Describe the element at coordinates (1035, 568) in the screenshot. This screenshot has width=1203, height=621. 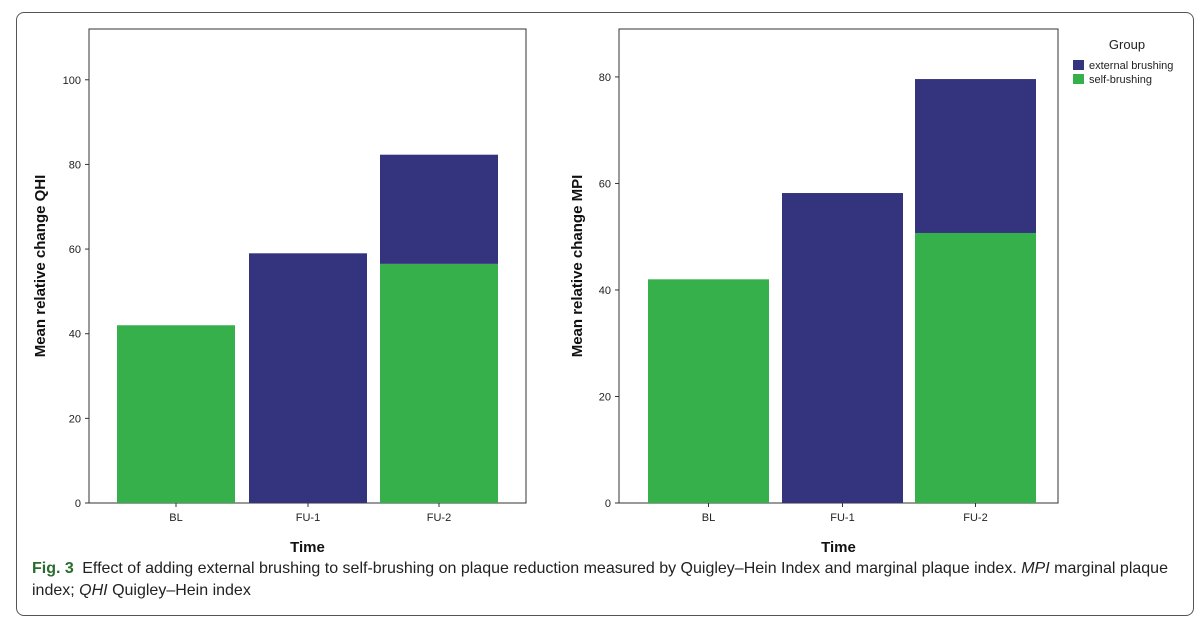
I see `caption-abbr-mpi: MPI` at that location.